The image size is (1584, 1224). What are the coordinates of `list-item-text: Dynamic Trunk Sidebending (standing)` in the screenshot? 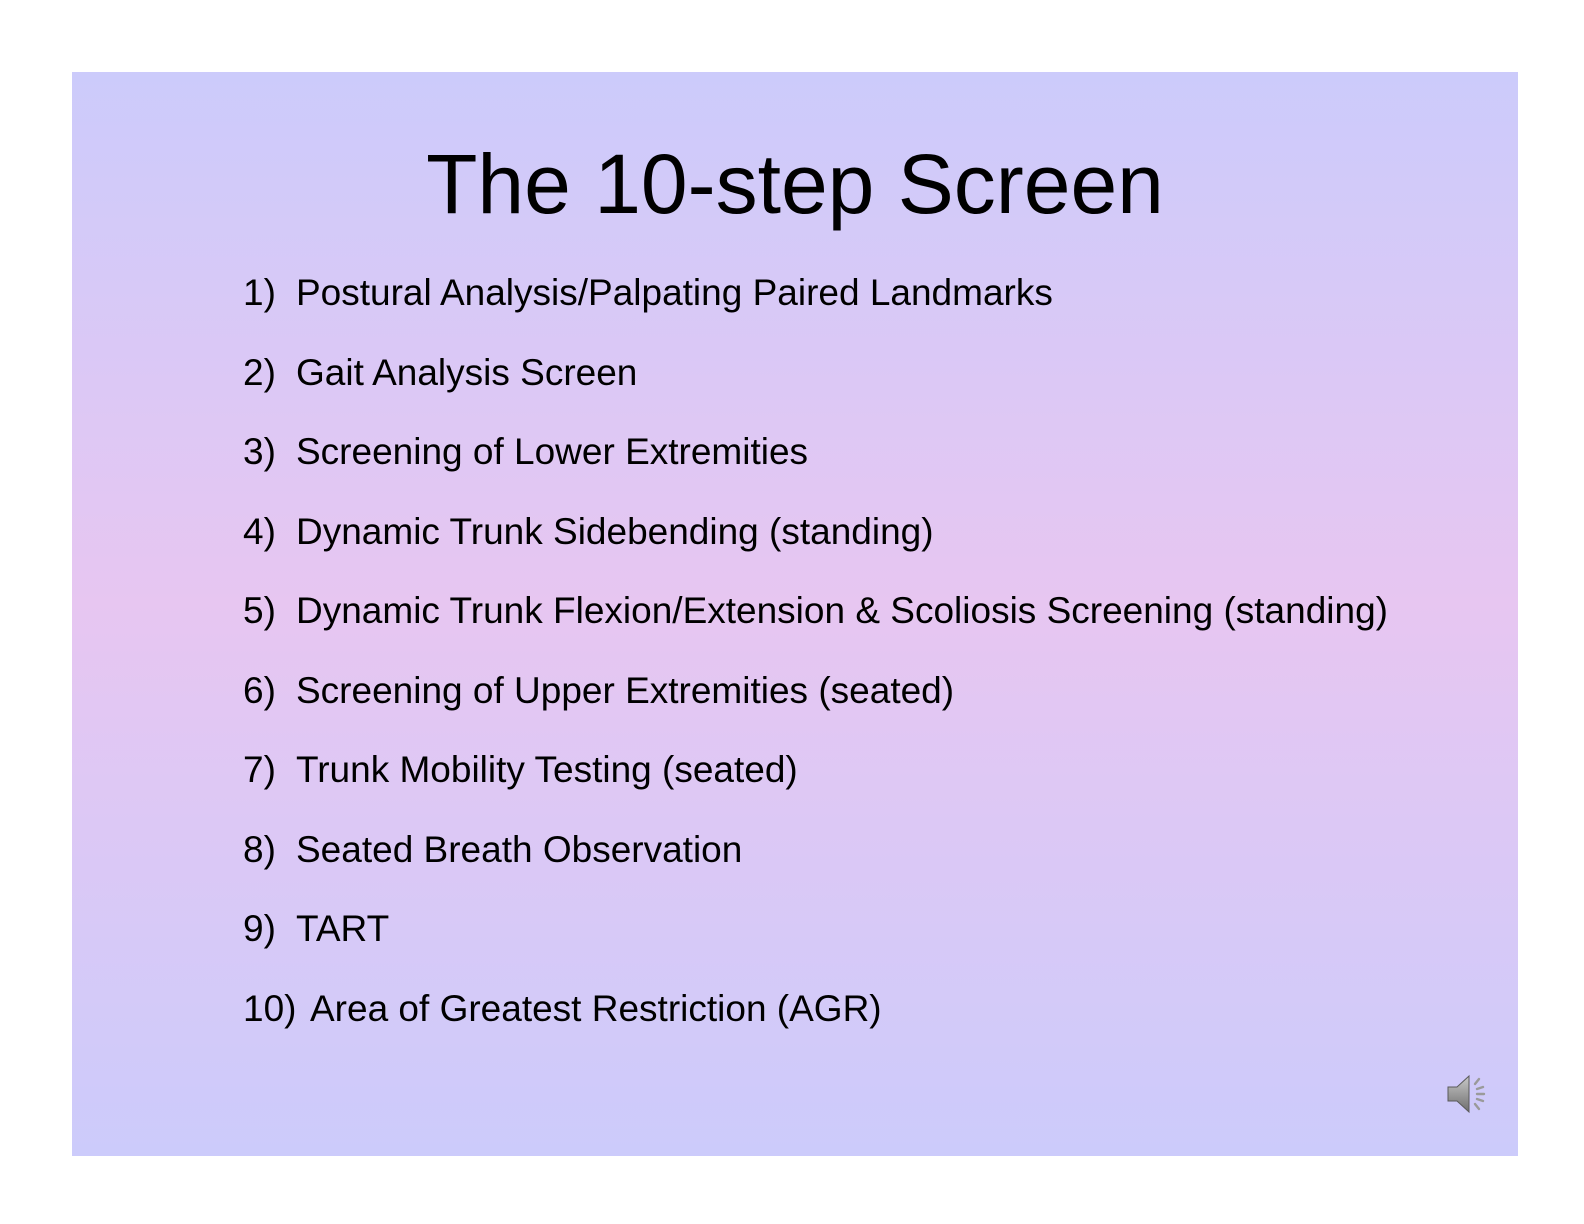 It's located at (615, 531).